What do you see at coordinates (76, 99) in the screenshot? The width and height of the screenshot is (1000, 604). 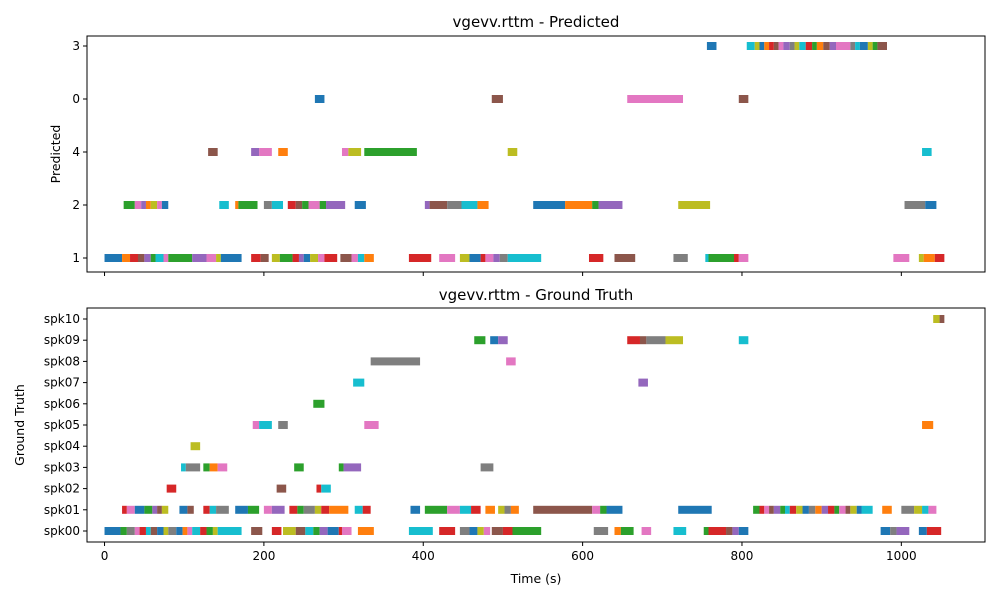 I see `y-tick-label: 0` at bounding box center [76, 99].